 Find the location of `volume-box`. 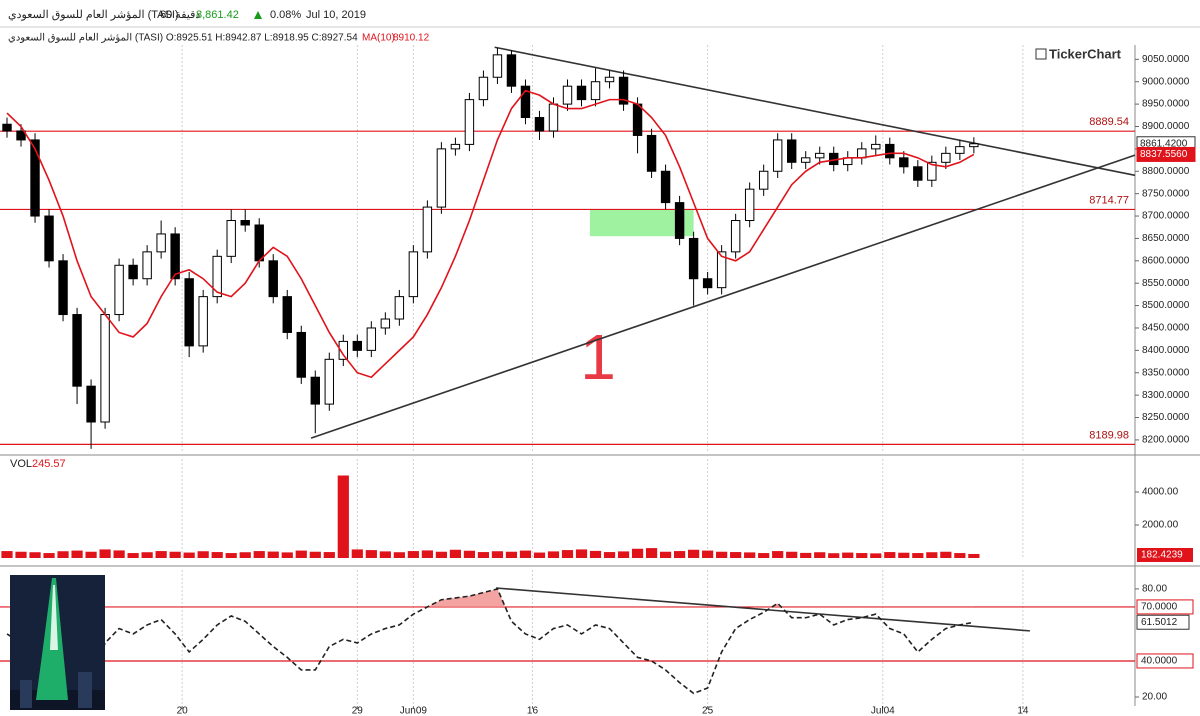

volume-box is located at coordinates (1165, 554).